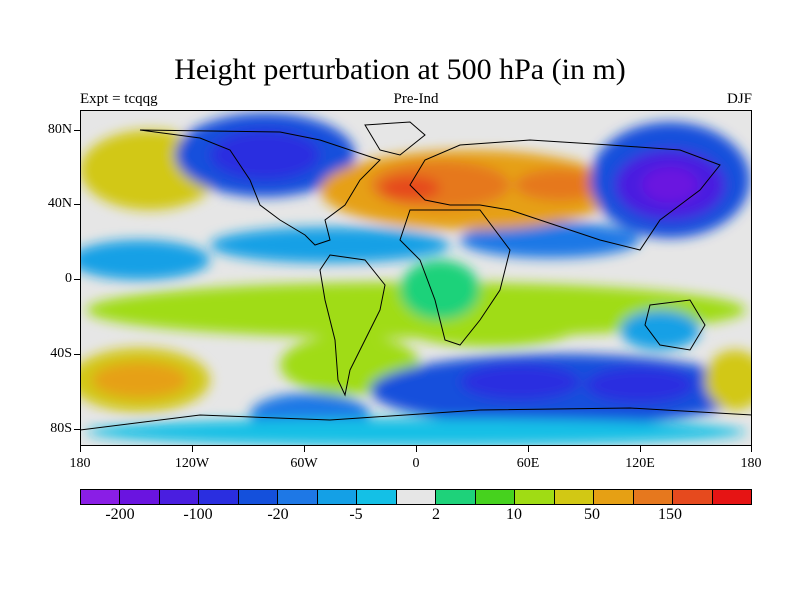 The height and width of the screenshot is (600, 800). Describe the element at coordinates (352, 325) in the screenshot. I see `coast-south-america` at that location.